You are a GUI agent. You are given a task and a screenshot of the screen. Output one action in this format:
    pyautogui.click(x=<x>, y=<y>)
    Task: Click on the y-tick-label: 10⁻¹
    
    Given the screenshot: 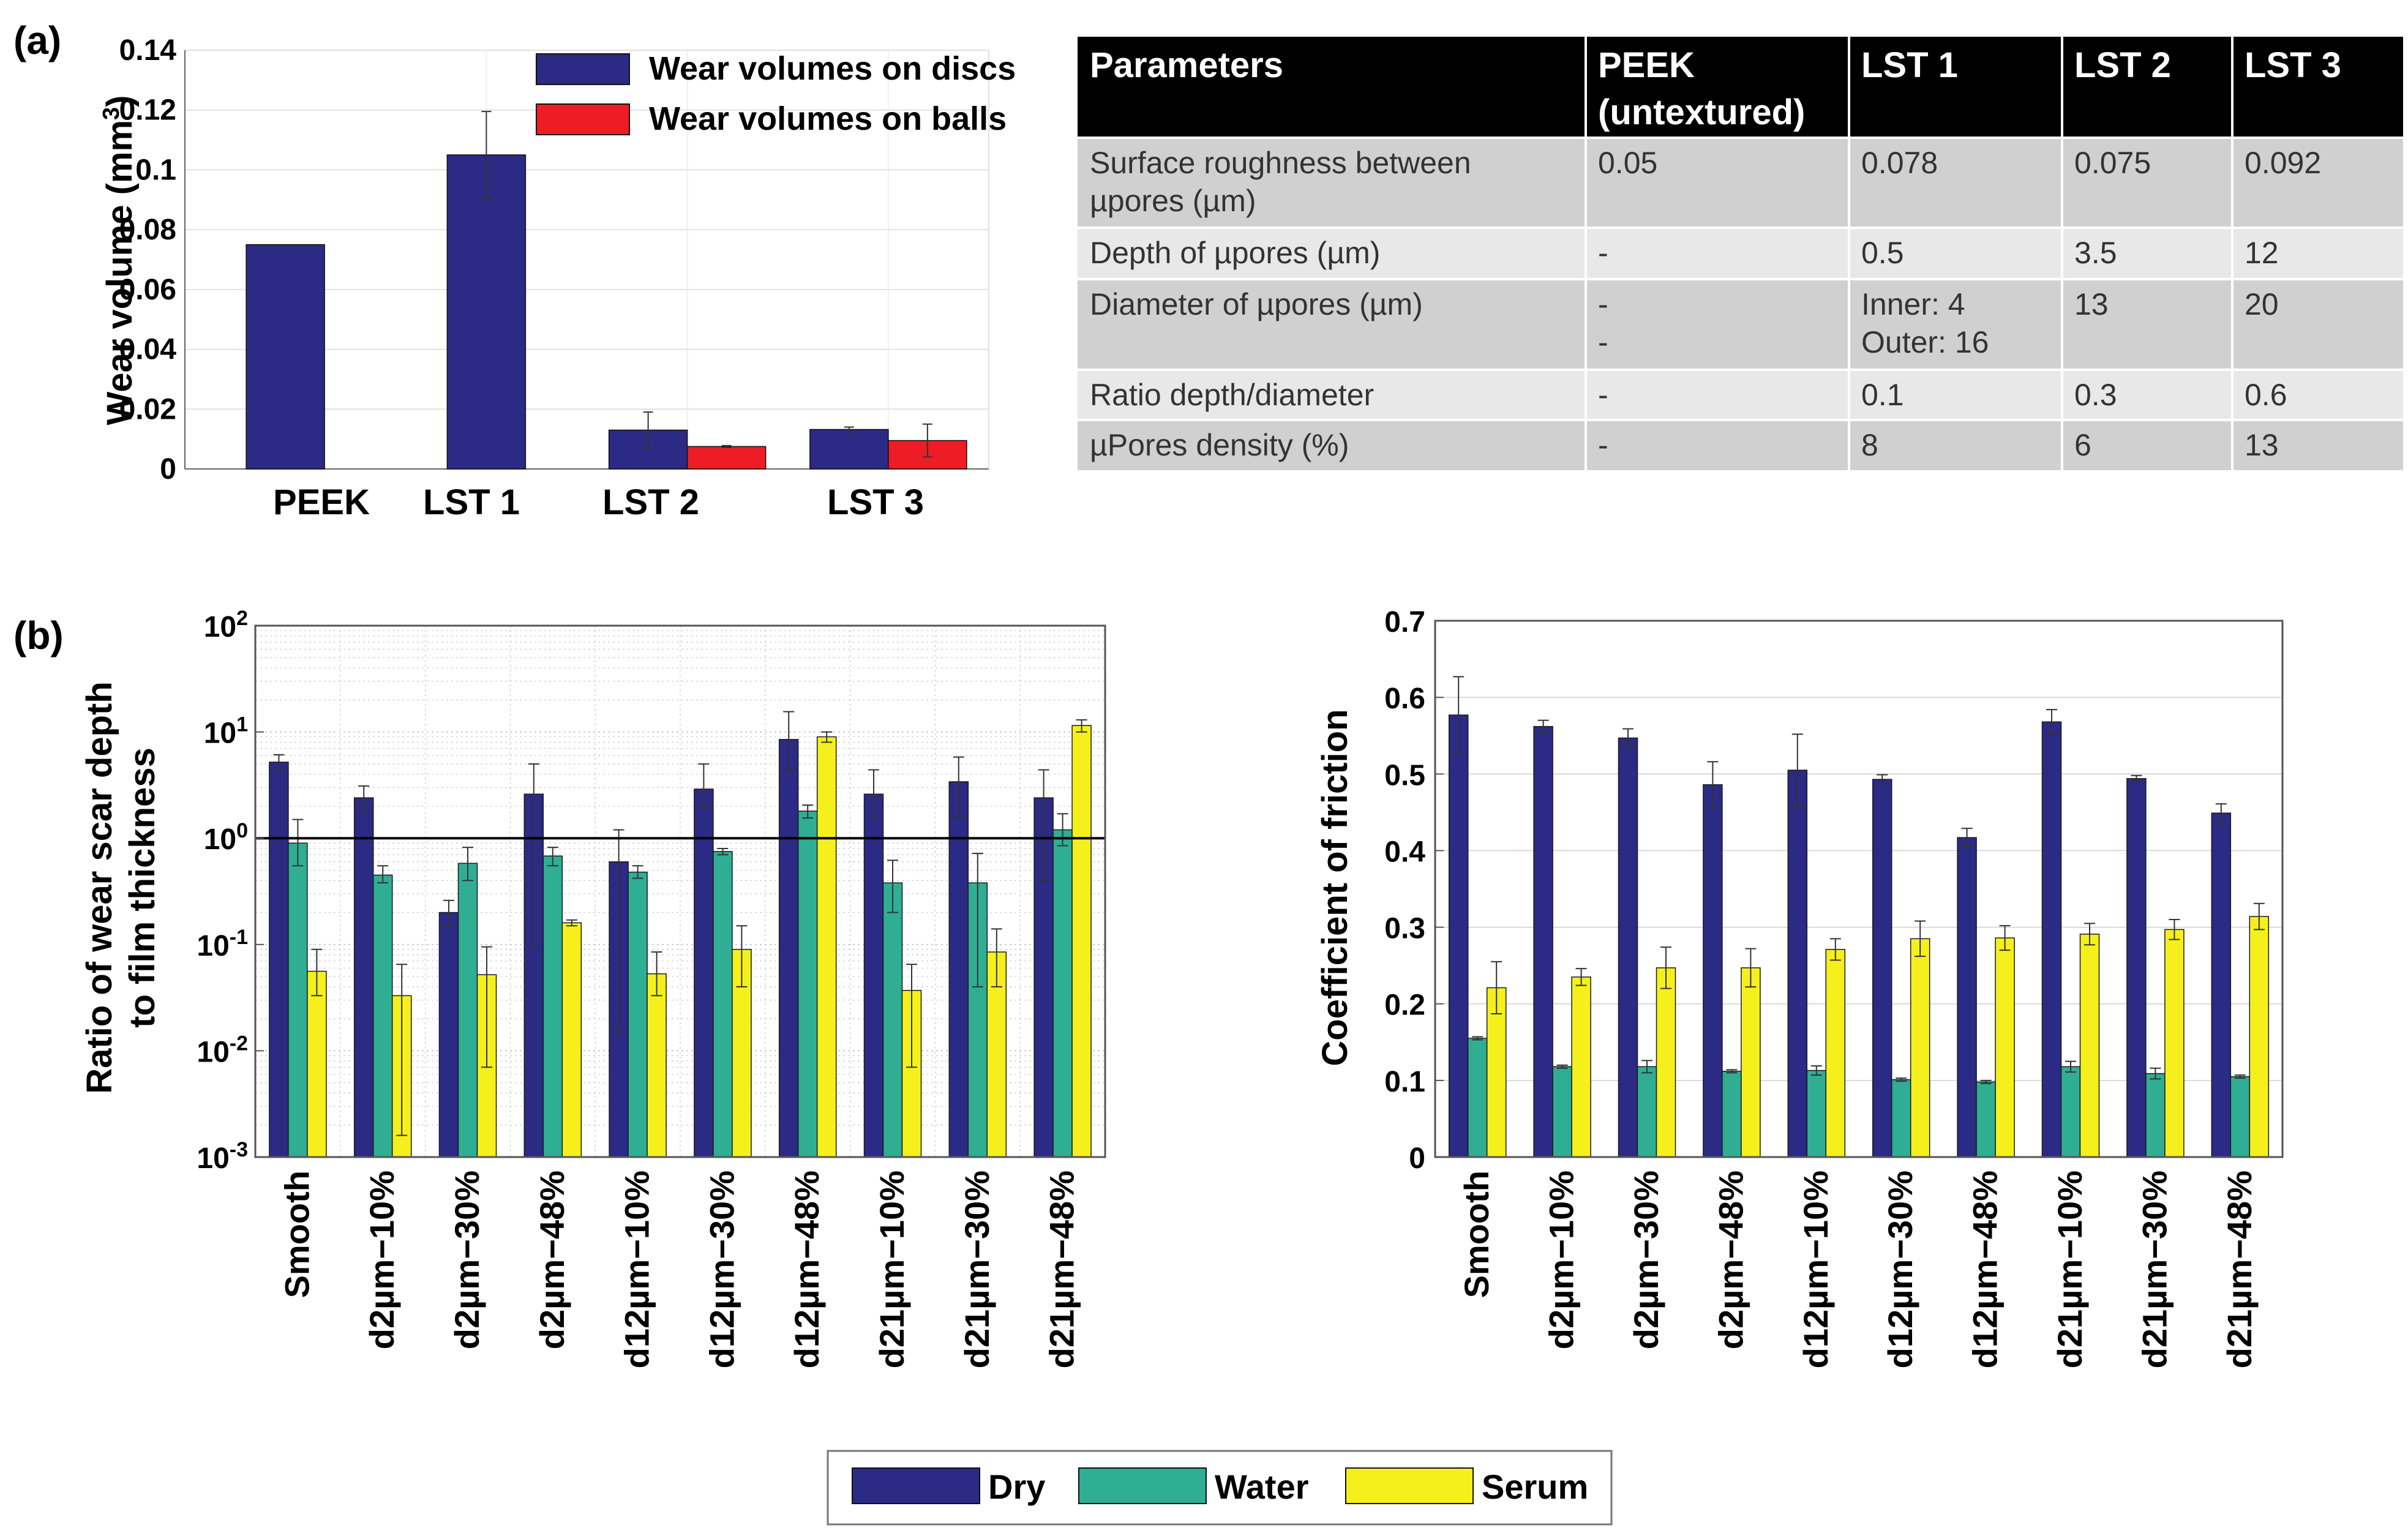 What is the action you would take?
    pyautogui.click(x=223, y=944)
    